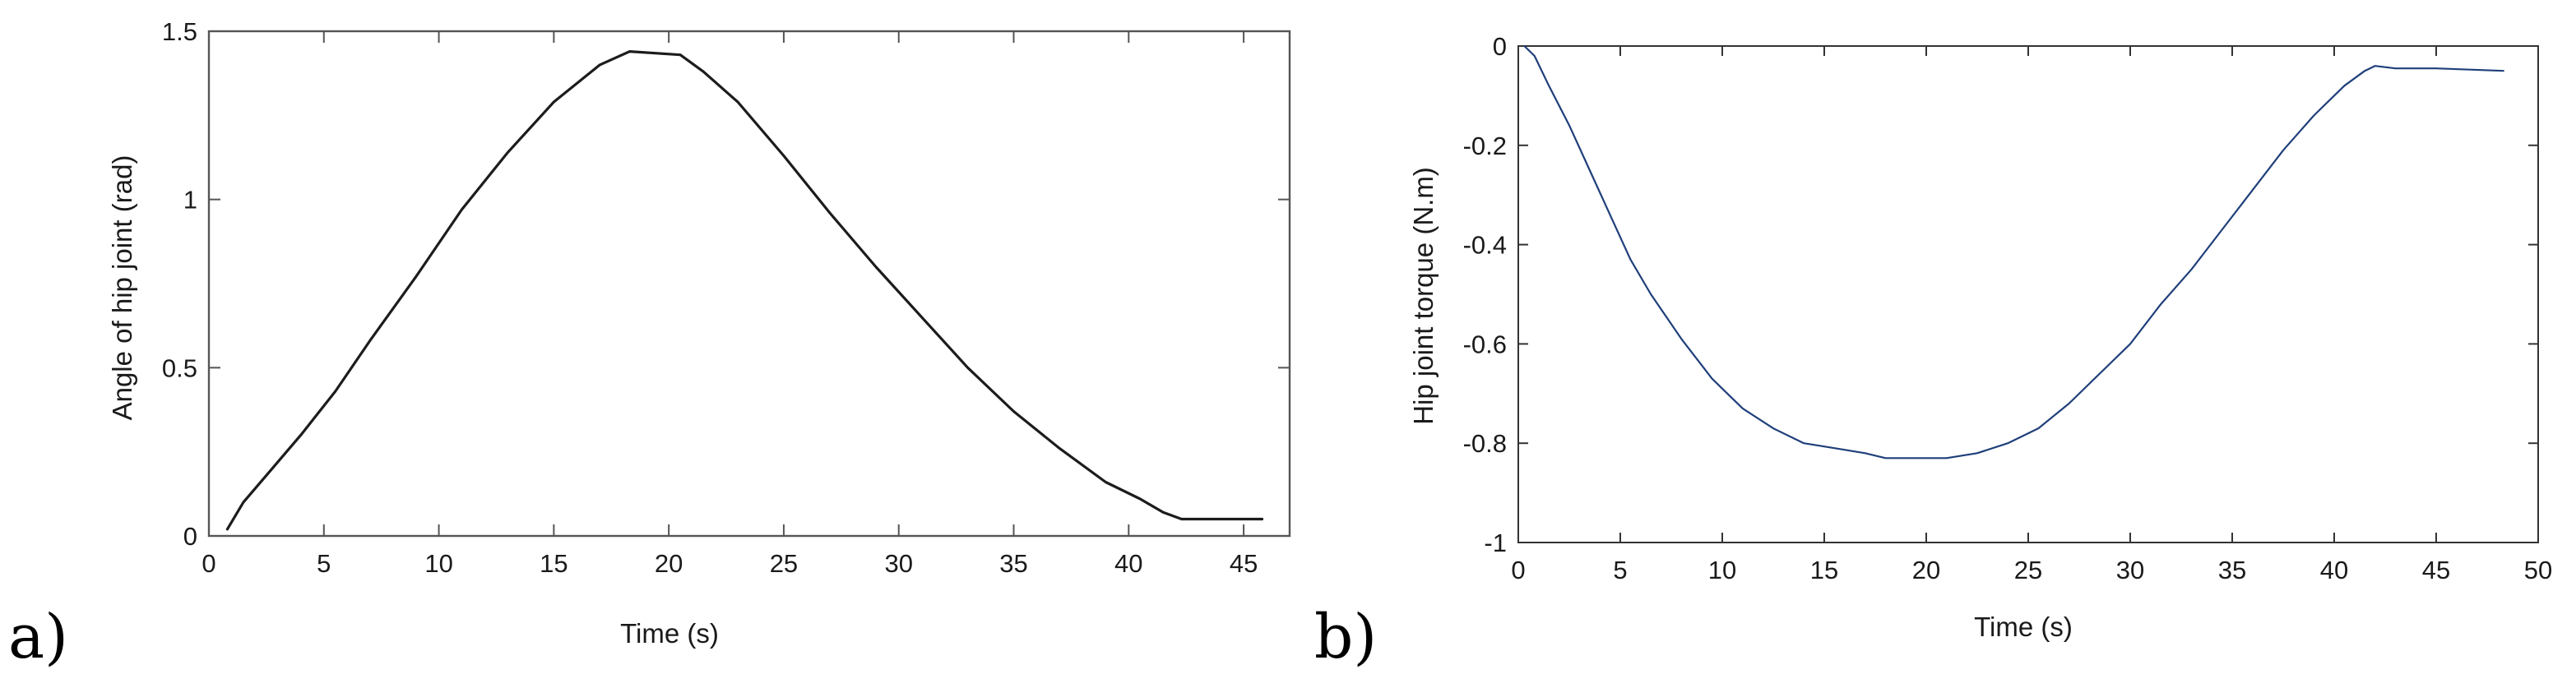 This screenshot has height=688, width=2576. What do you see at coordinates (1485, 444) in the screenshot?
I see `y-tick-label: -0.8` at bounding box center [1485, 444].